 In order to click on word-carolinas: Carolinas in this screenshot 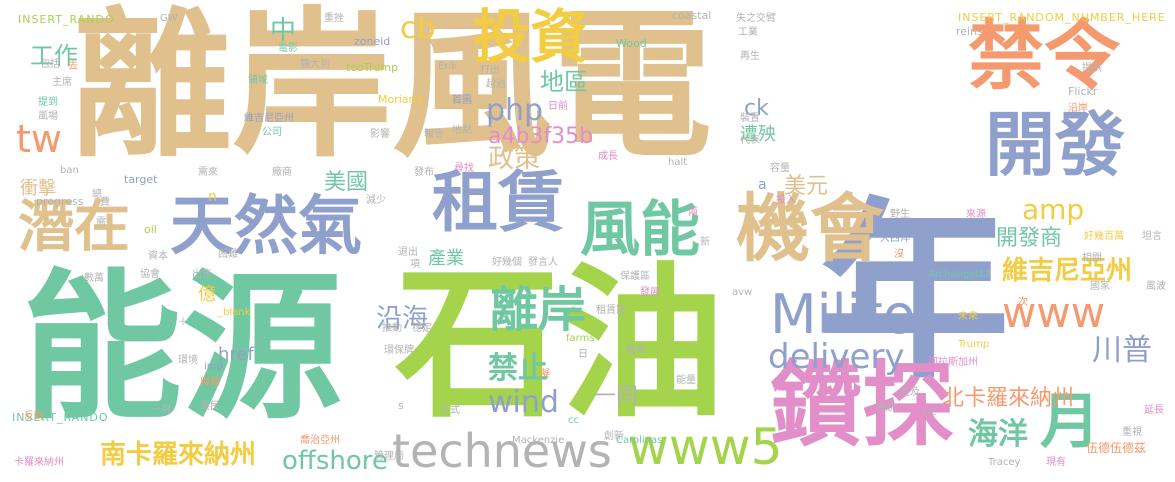, I will do `click(639, 440)`.